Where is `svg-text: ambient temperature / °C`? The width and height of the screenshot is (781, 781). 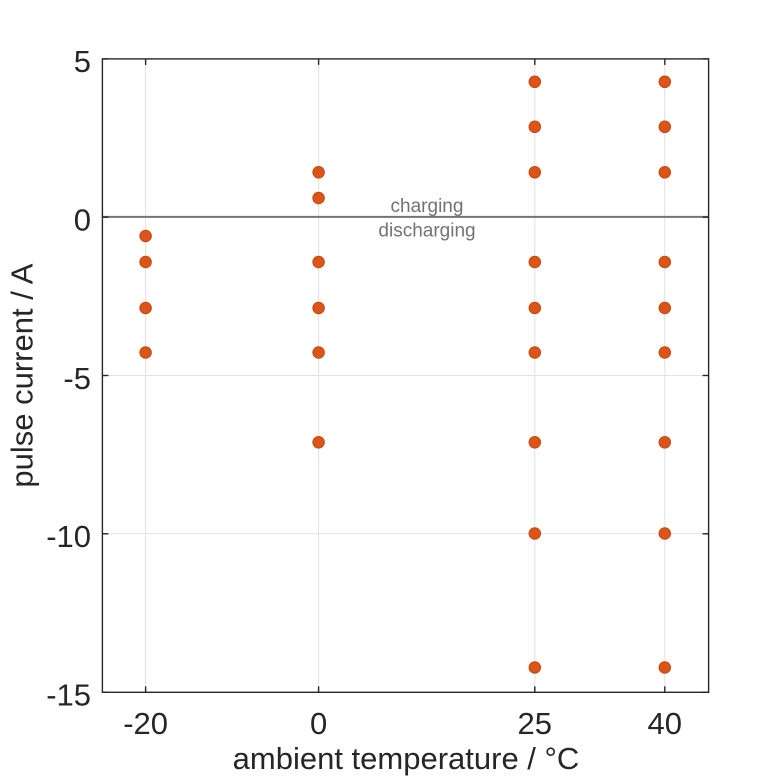 svg-text: ambient temperature / °C is located at coordinates (406, 758).